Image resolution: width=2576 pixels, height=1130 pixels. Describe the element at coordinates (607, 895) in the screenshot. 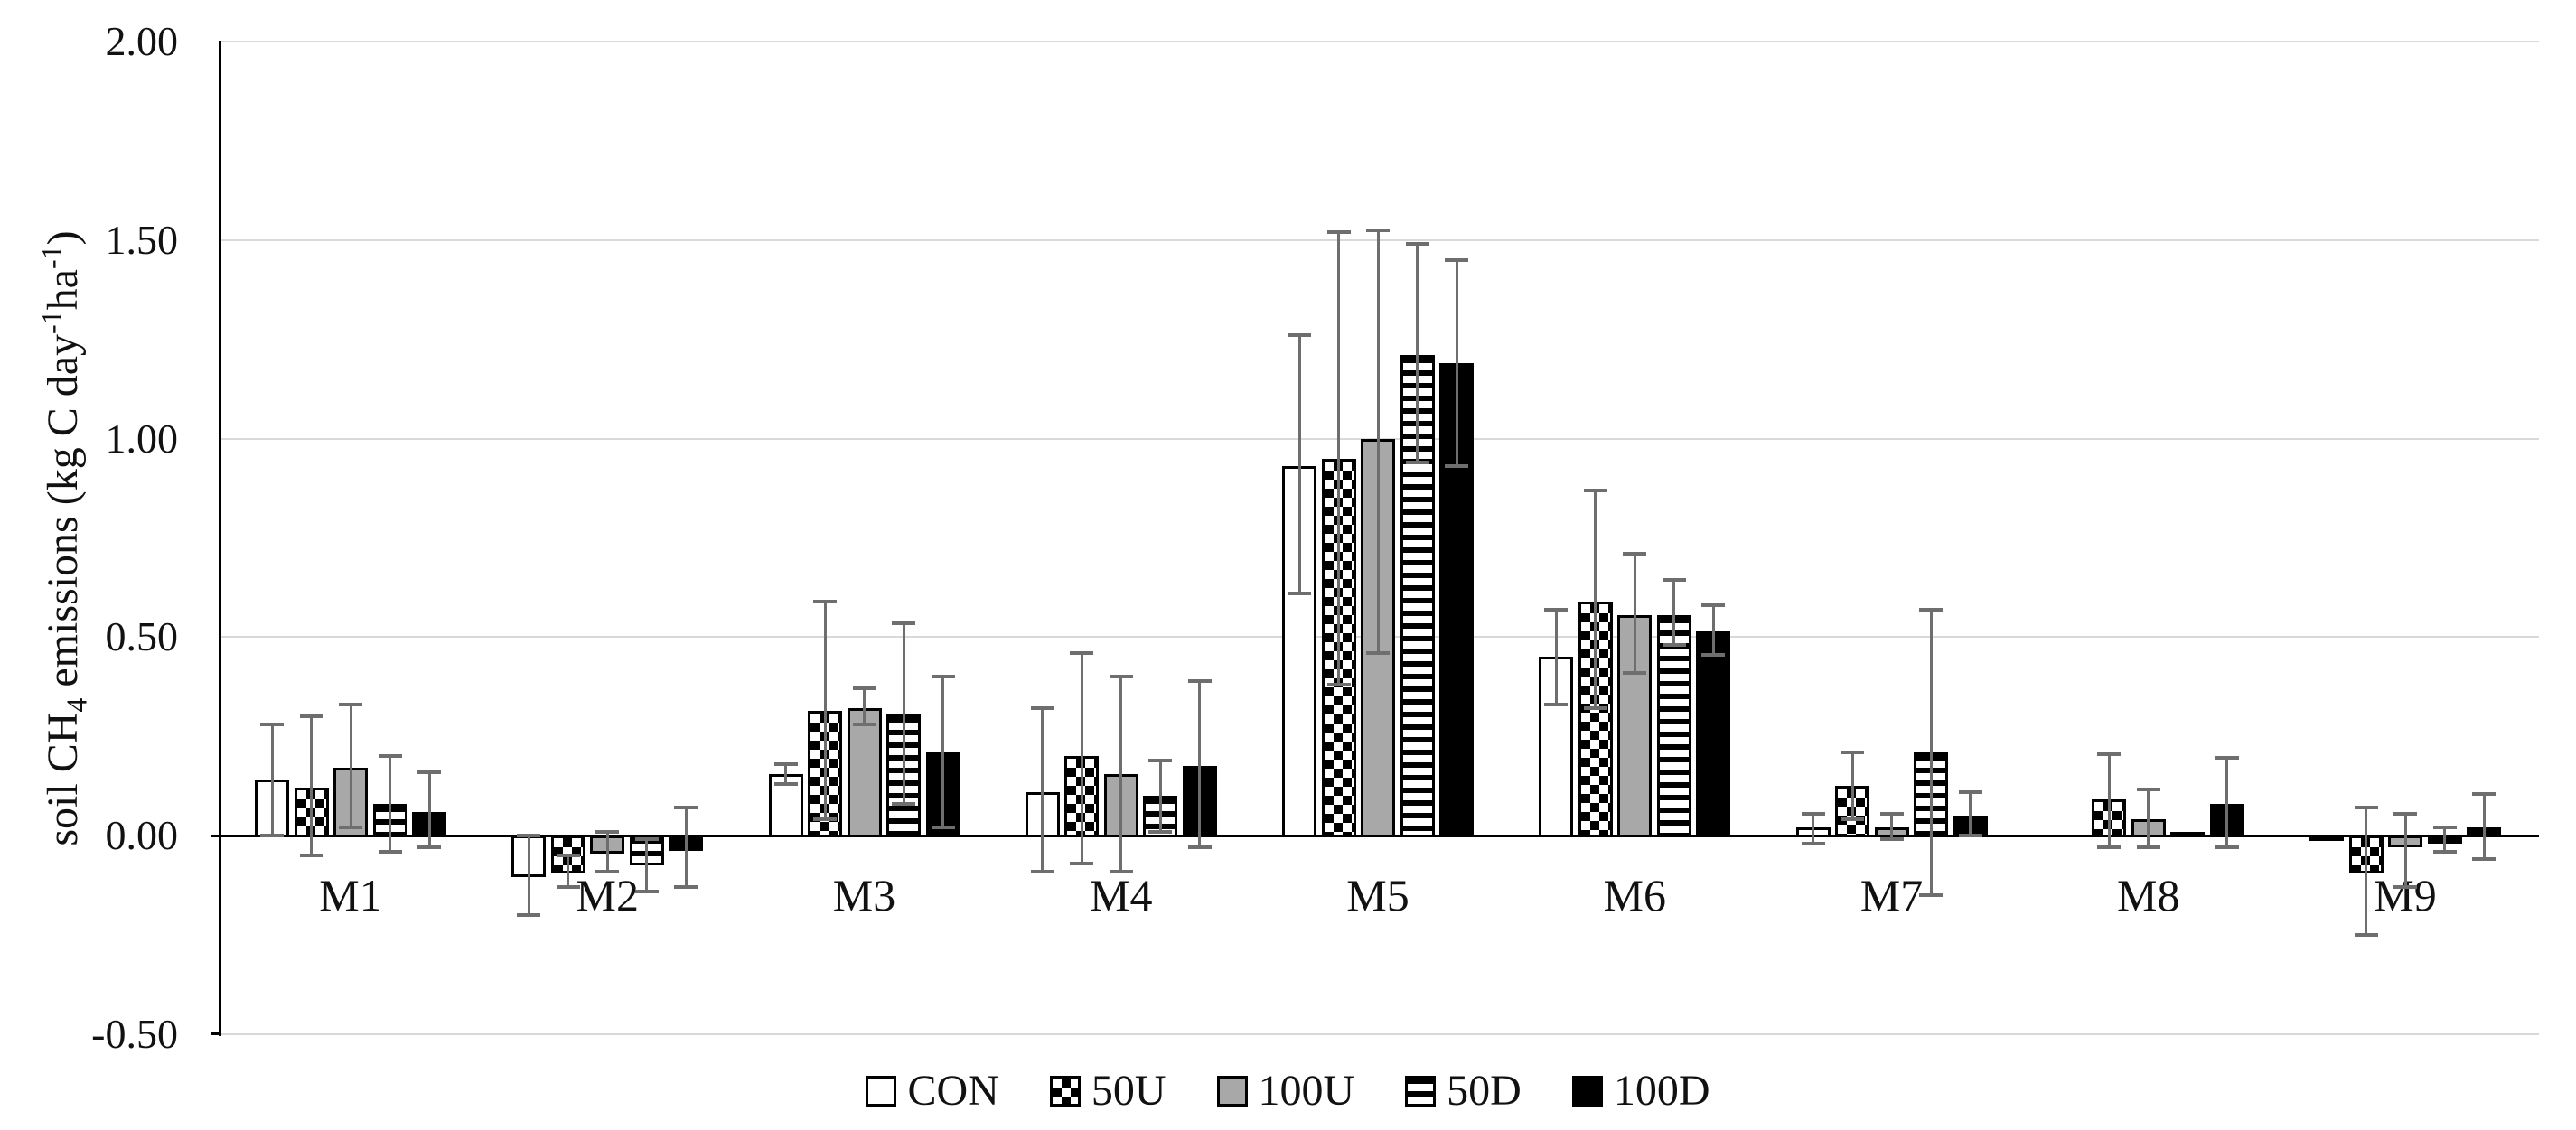

I see `x-tick-label: M2` at that location.